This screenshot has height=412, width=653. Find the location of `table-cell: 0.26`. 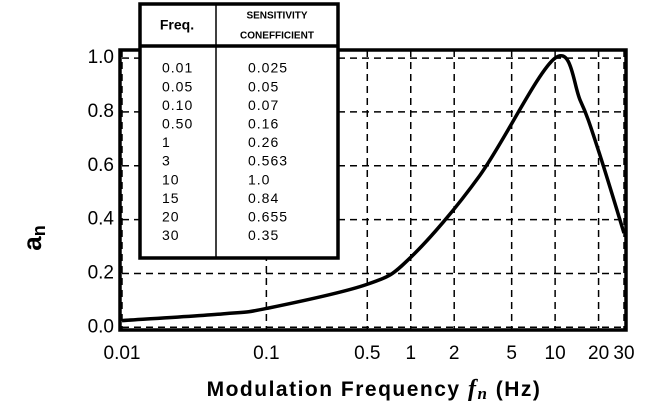

table-cell: 0.26 is located at coordinates (263, 142).